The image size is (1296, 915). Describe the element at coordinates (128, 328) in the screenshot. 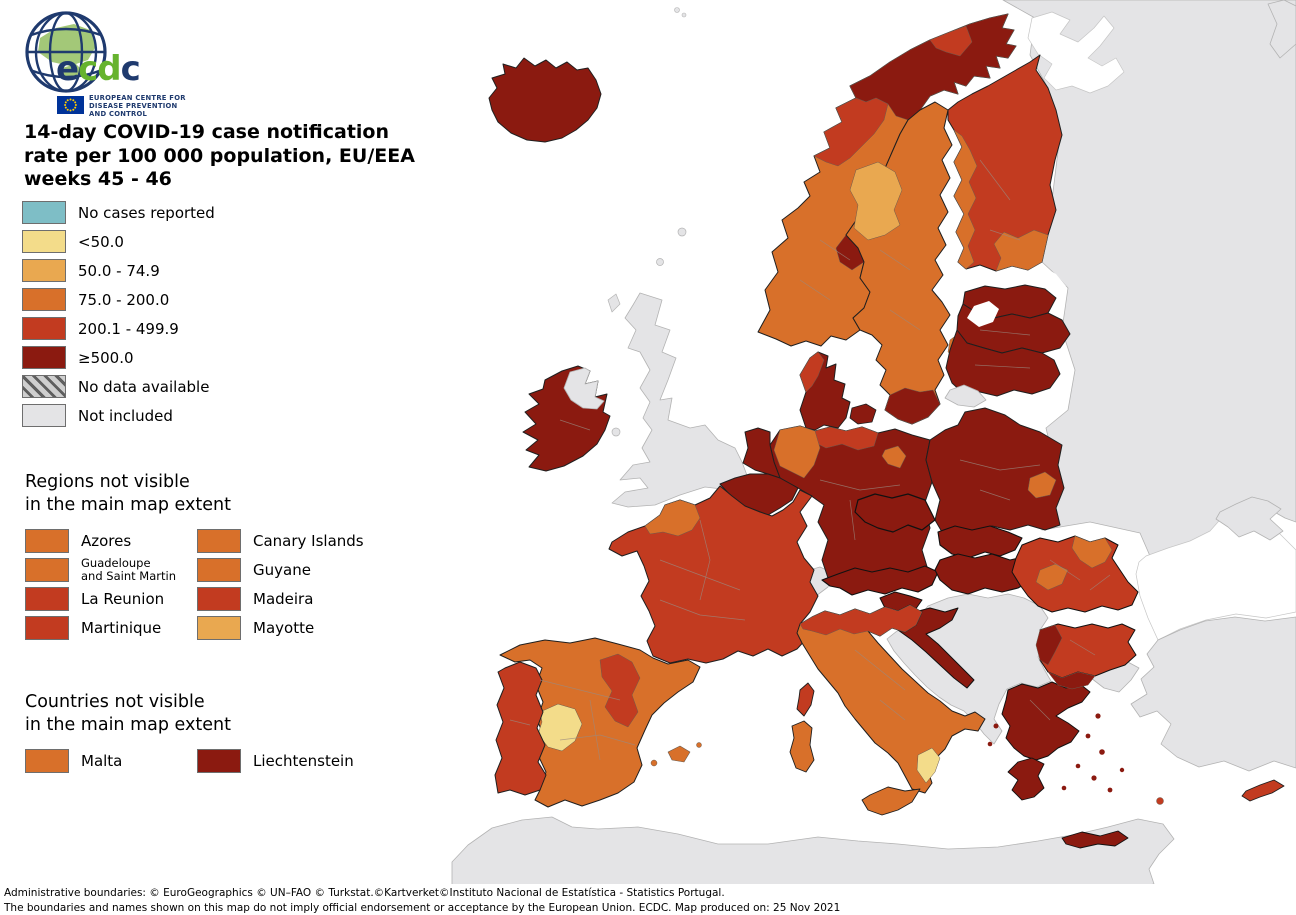

I see `legend-label: 200.1 - 499.9` at that location.